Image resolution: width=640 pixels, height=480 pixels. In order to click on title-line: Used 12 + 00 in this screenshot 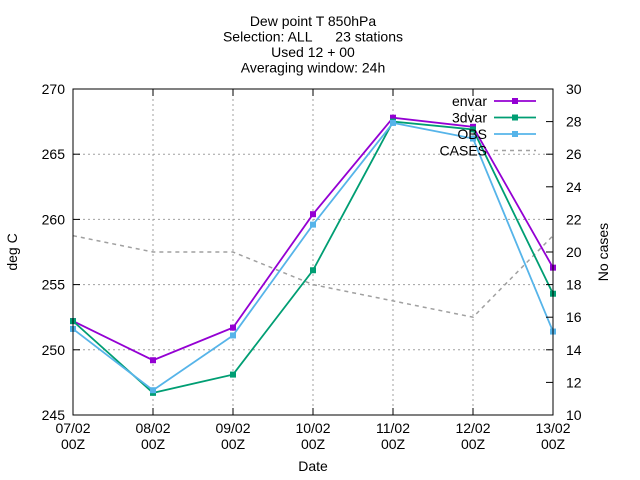, I will do `click(313, 52)`.